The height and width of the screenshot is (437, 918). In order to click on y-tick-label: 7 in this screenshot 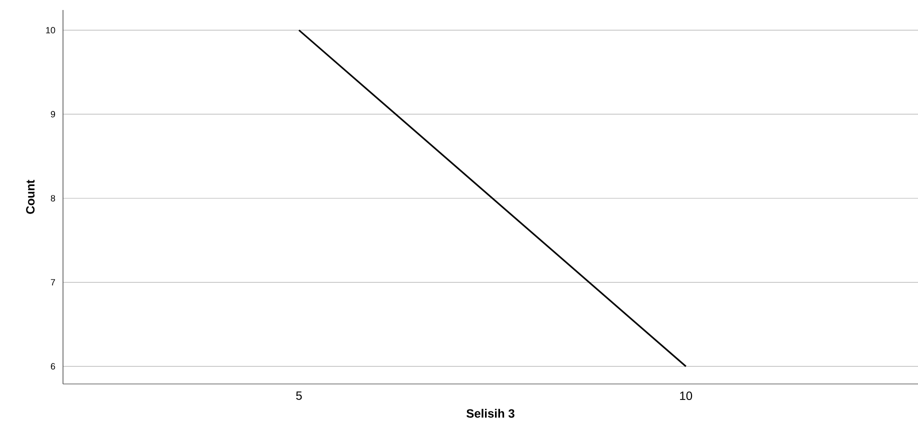, I will do `click(53, 282)`.